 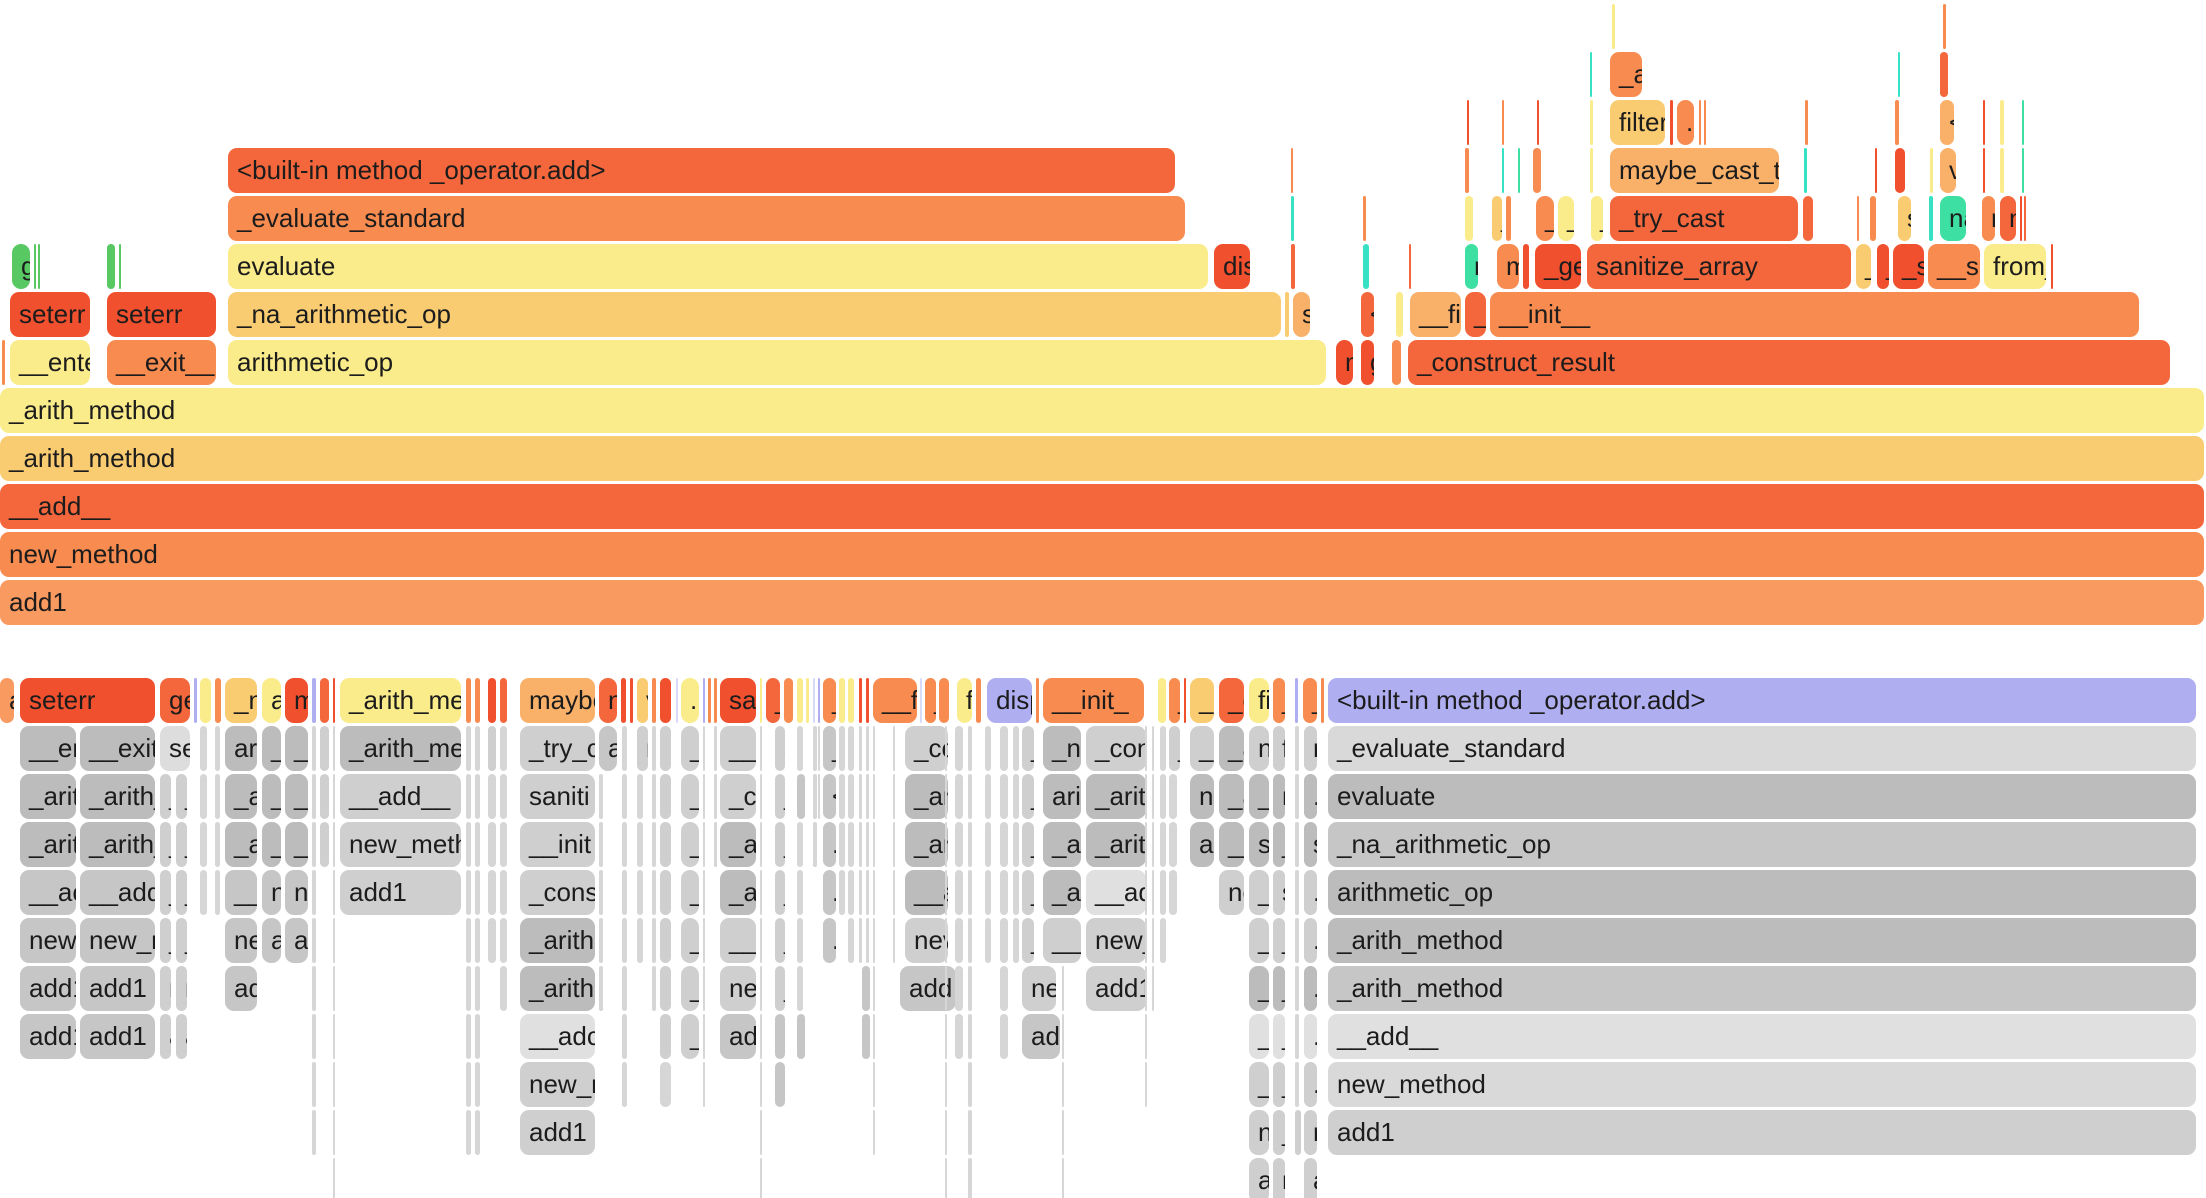 What do you see at coordinates (1310, 844) in the screenshot?
I see `flame-bar: s` at bounding box center [1310, 844].